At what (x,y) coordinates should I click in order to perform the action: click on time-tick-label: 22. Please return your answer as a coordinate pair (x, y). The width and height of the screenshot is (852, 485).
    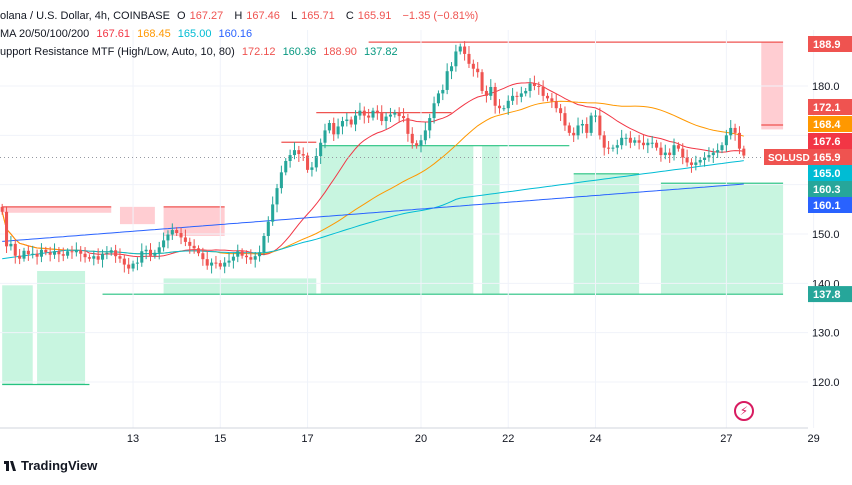
    Looking at the image, I should click on (508, 439).